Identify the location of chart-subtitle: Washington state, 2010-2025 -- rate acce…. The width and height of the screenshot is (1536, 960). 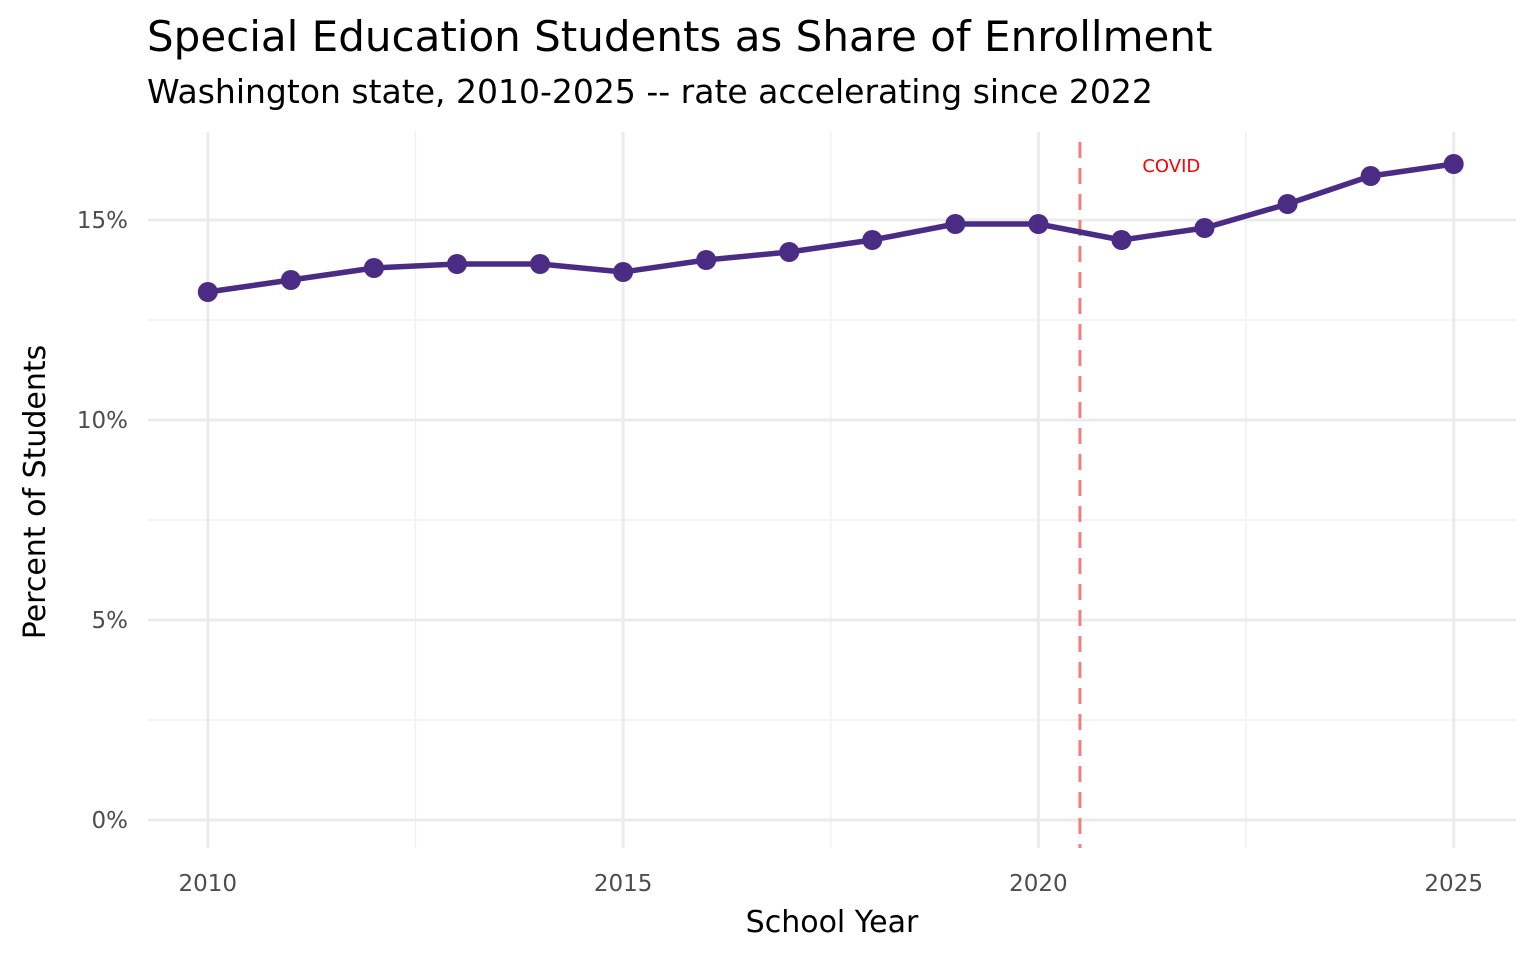
(650, 91).